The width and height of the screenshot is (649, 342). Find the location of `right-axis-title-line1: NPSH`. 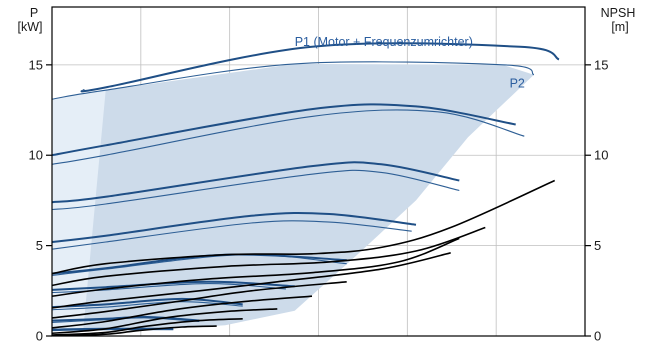

right-axis-title-line1: NPSH is located at coordinates (618, 13).